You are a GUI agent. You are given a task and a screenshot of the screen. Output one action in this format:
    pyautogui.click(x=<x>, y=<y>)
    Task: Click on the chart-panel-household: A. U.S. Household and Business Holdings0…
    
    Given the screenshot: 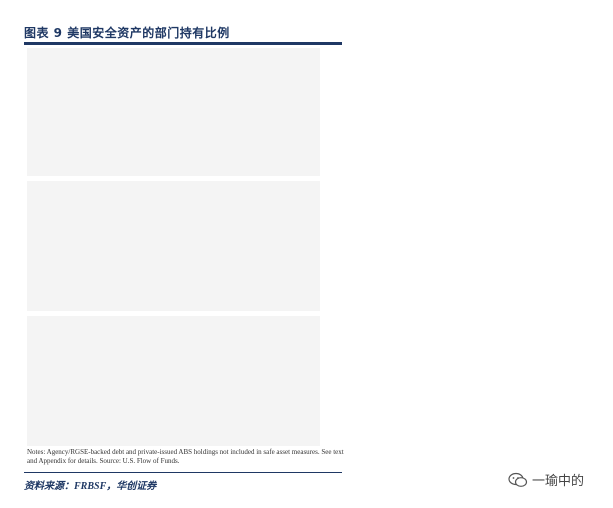 What is the action you would take?
    pyautogui.click(x=173, y=112)
    